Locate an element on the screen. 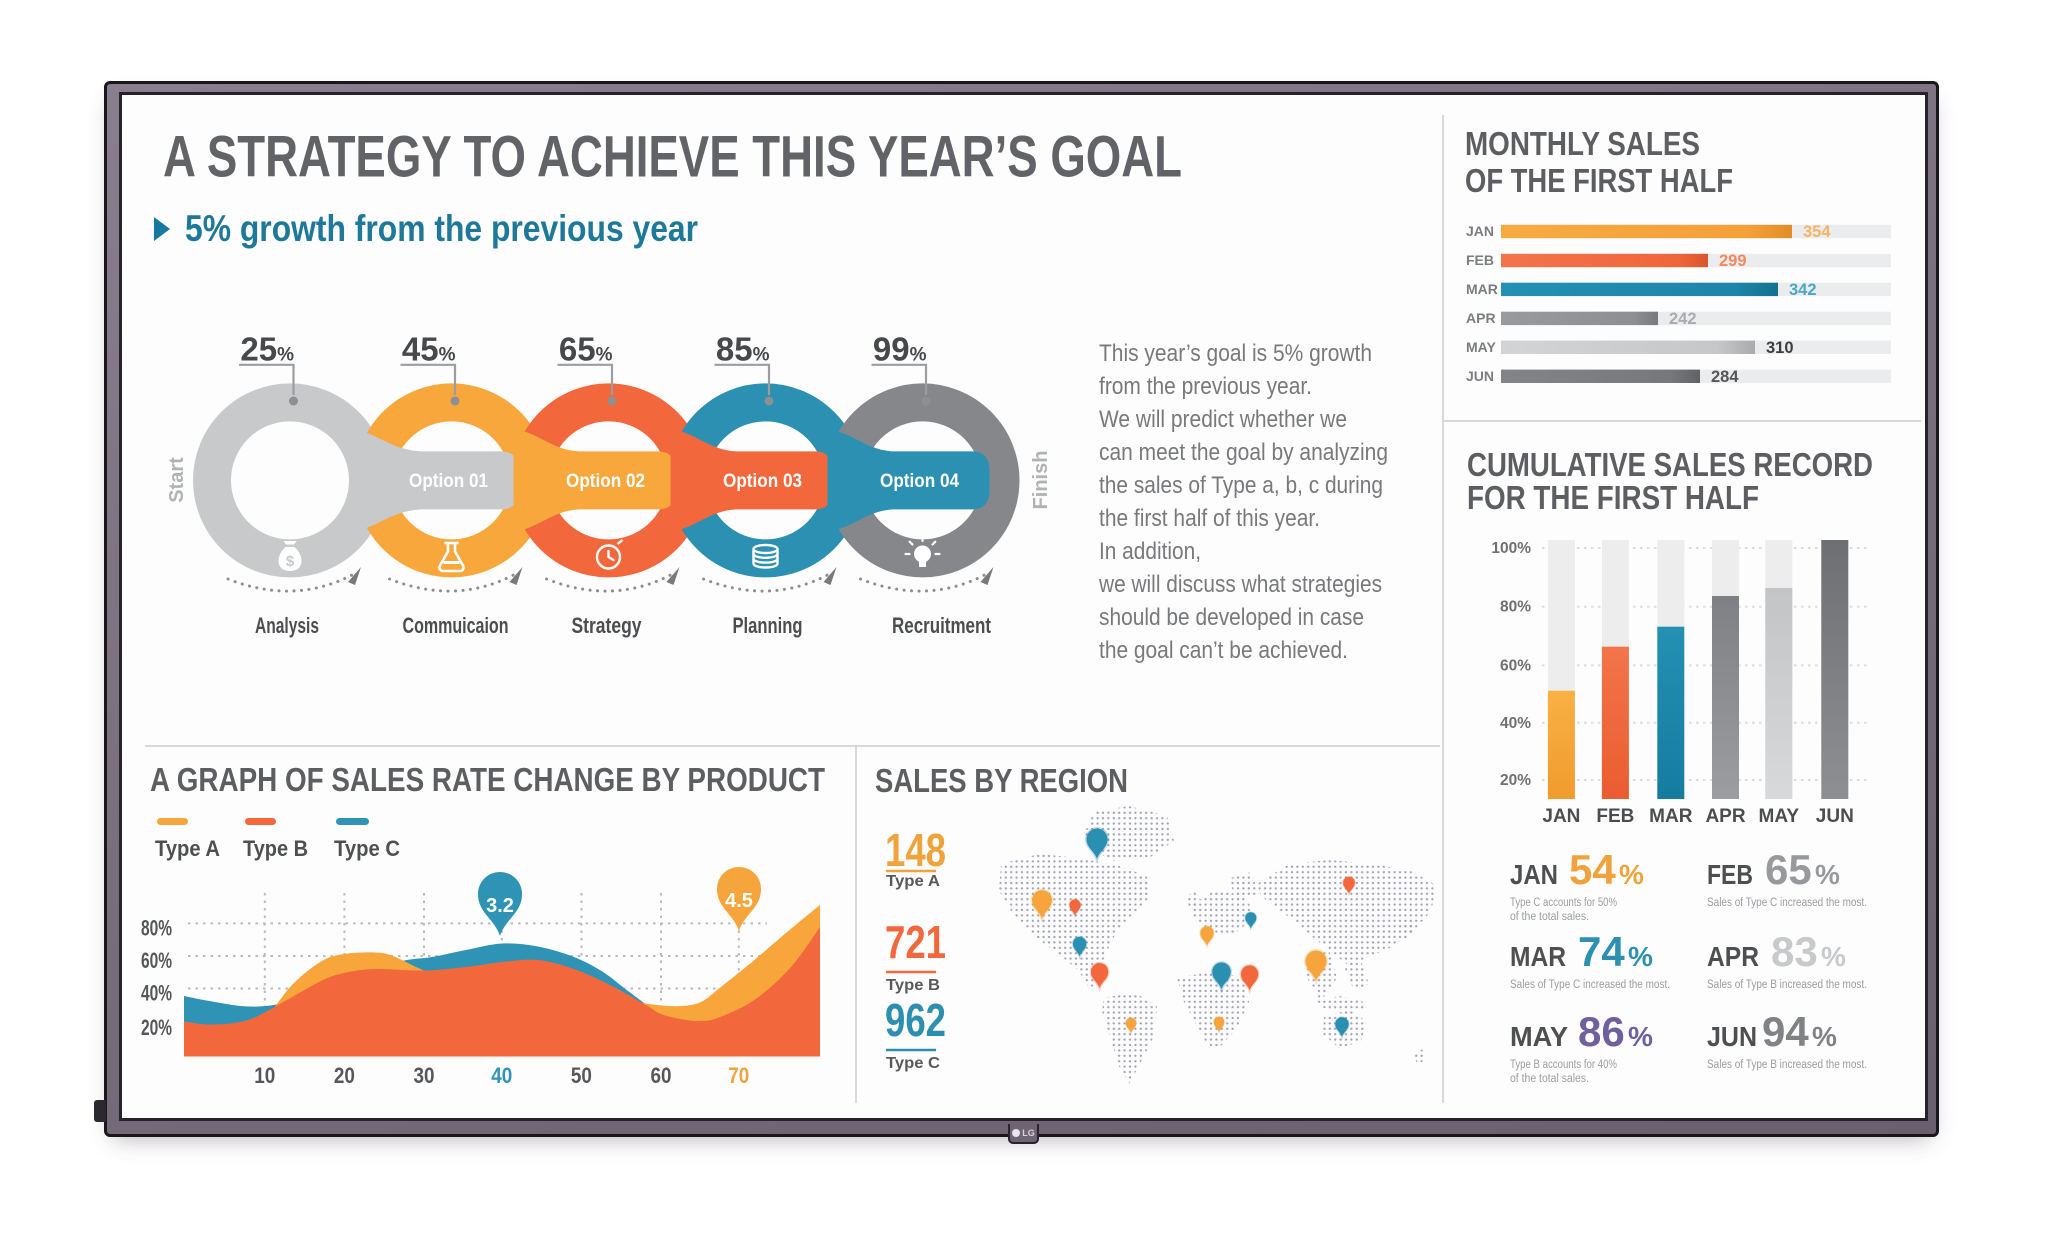 The width and height of the screenshot is (2045, 1237). svg-text: We will predict whether we is located at coordinates (1223, 419).